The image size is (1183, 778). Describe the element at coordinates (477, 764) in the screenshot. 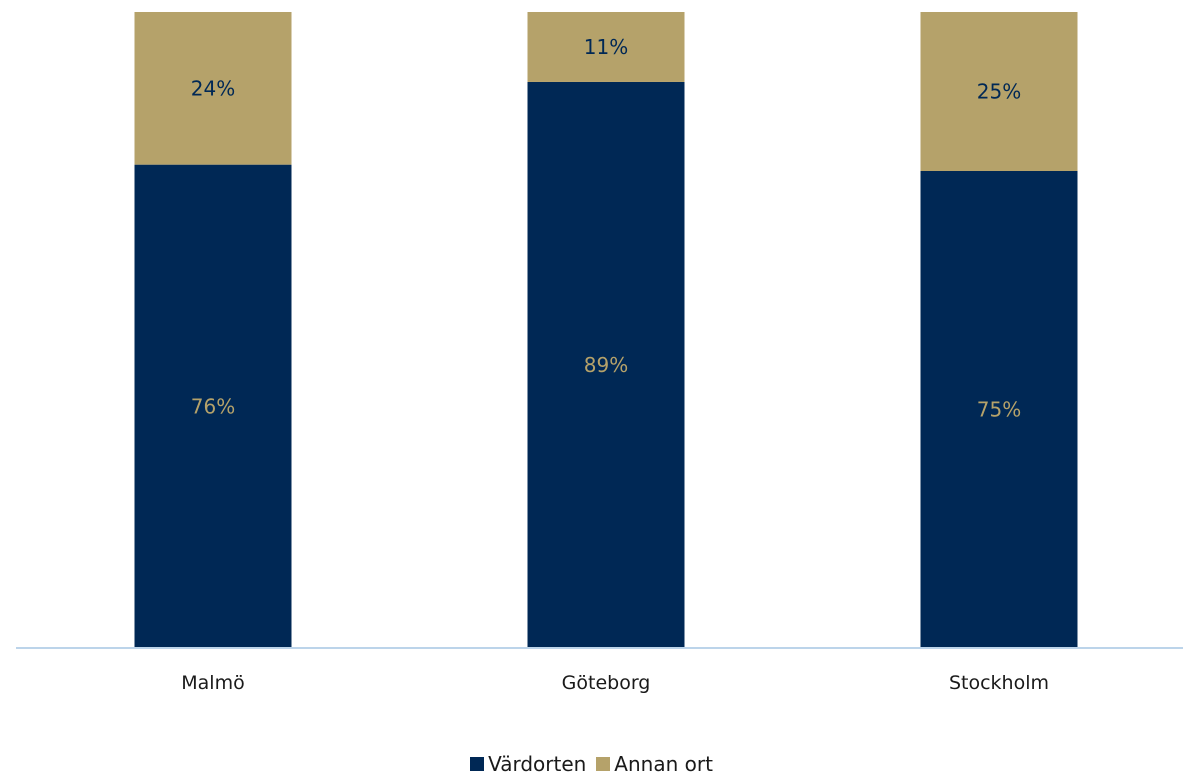

I see `legend-swatch-vardorten` at that location.